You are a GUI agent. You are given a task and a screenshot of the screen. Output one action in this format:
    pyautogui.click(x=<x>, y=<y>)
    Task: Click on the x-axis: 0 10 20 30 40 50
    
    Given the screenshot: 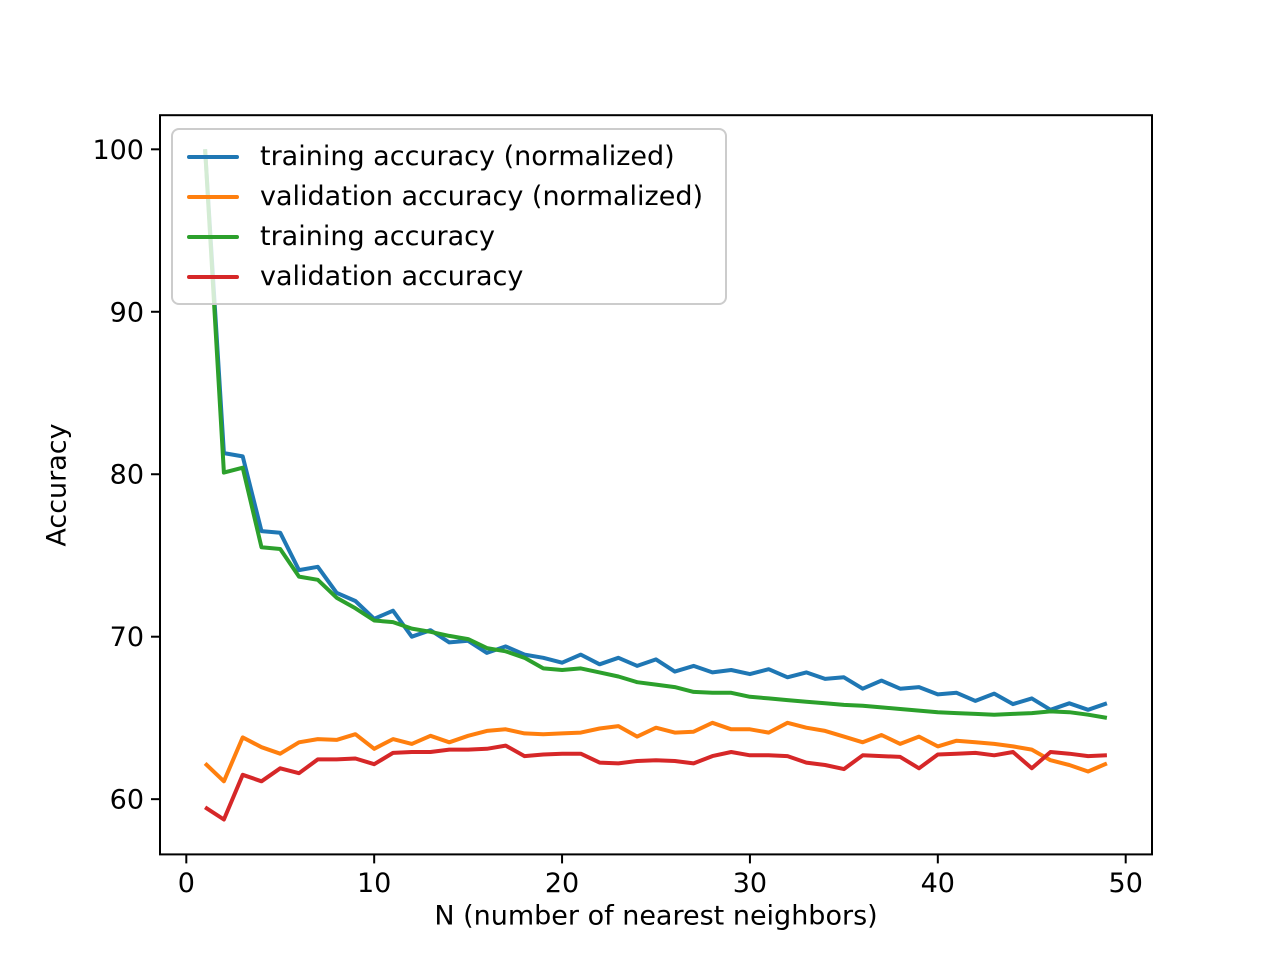 What is the action you would take?
    pyautogui.click(x=660, y=876)
    